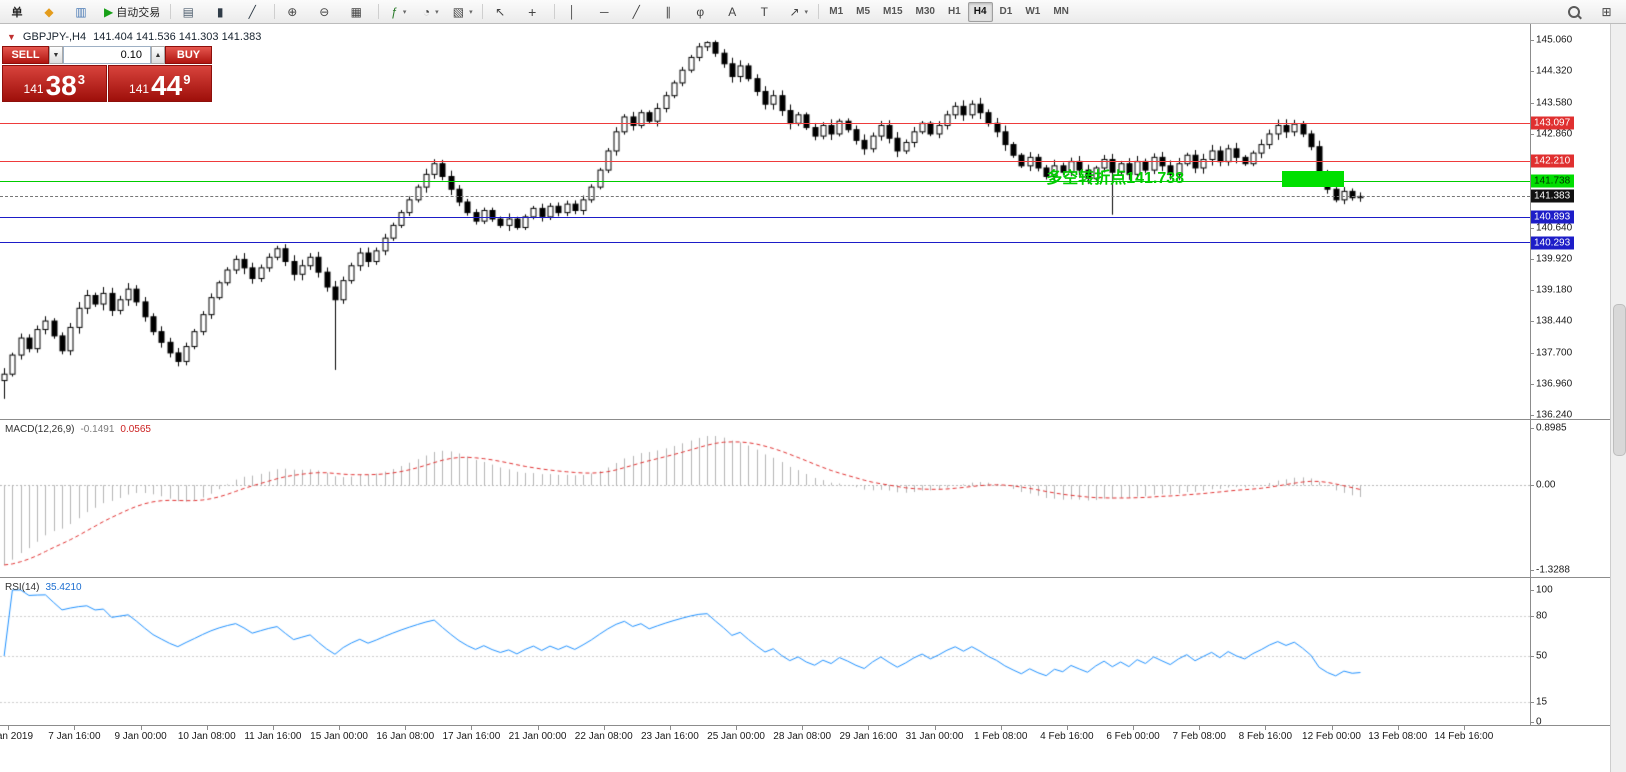  Describe the element at coordinates (292, 11) in the screenshot. I see `zoom-in-button: ⊕` at that location.